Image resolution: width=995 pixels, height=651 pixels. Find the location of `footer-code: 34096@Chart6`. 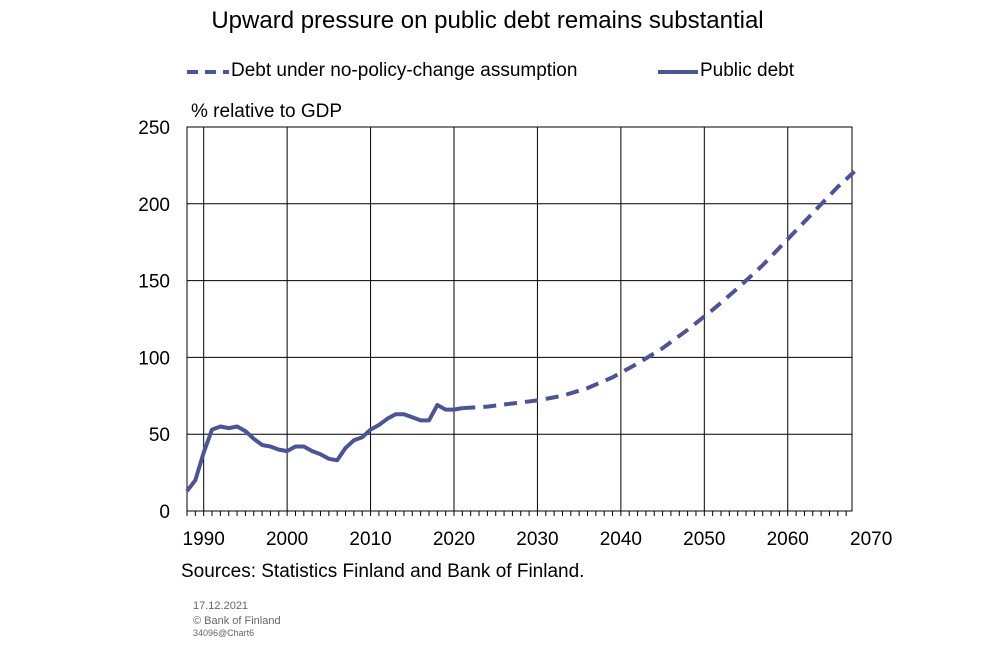

footer-code: 34096@Chart6 is located at coordinates (224, 633).